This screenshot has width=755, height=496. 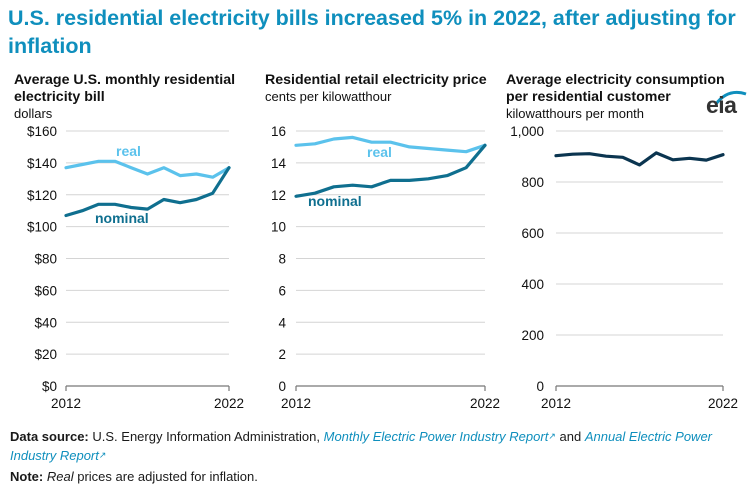 I want to click on panel-1-x-tick-label: 2022, so click(x=229, y=403).